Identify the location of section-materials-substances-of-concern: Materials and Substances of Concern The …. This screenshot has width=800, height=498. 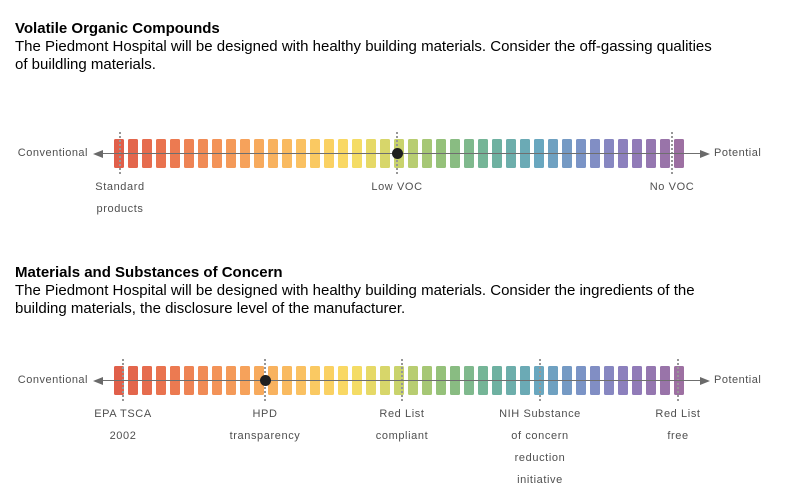
(402, 290).